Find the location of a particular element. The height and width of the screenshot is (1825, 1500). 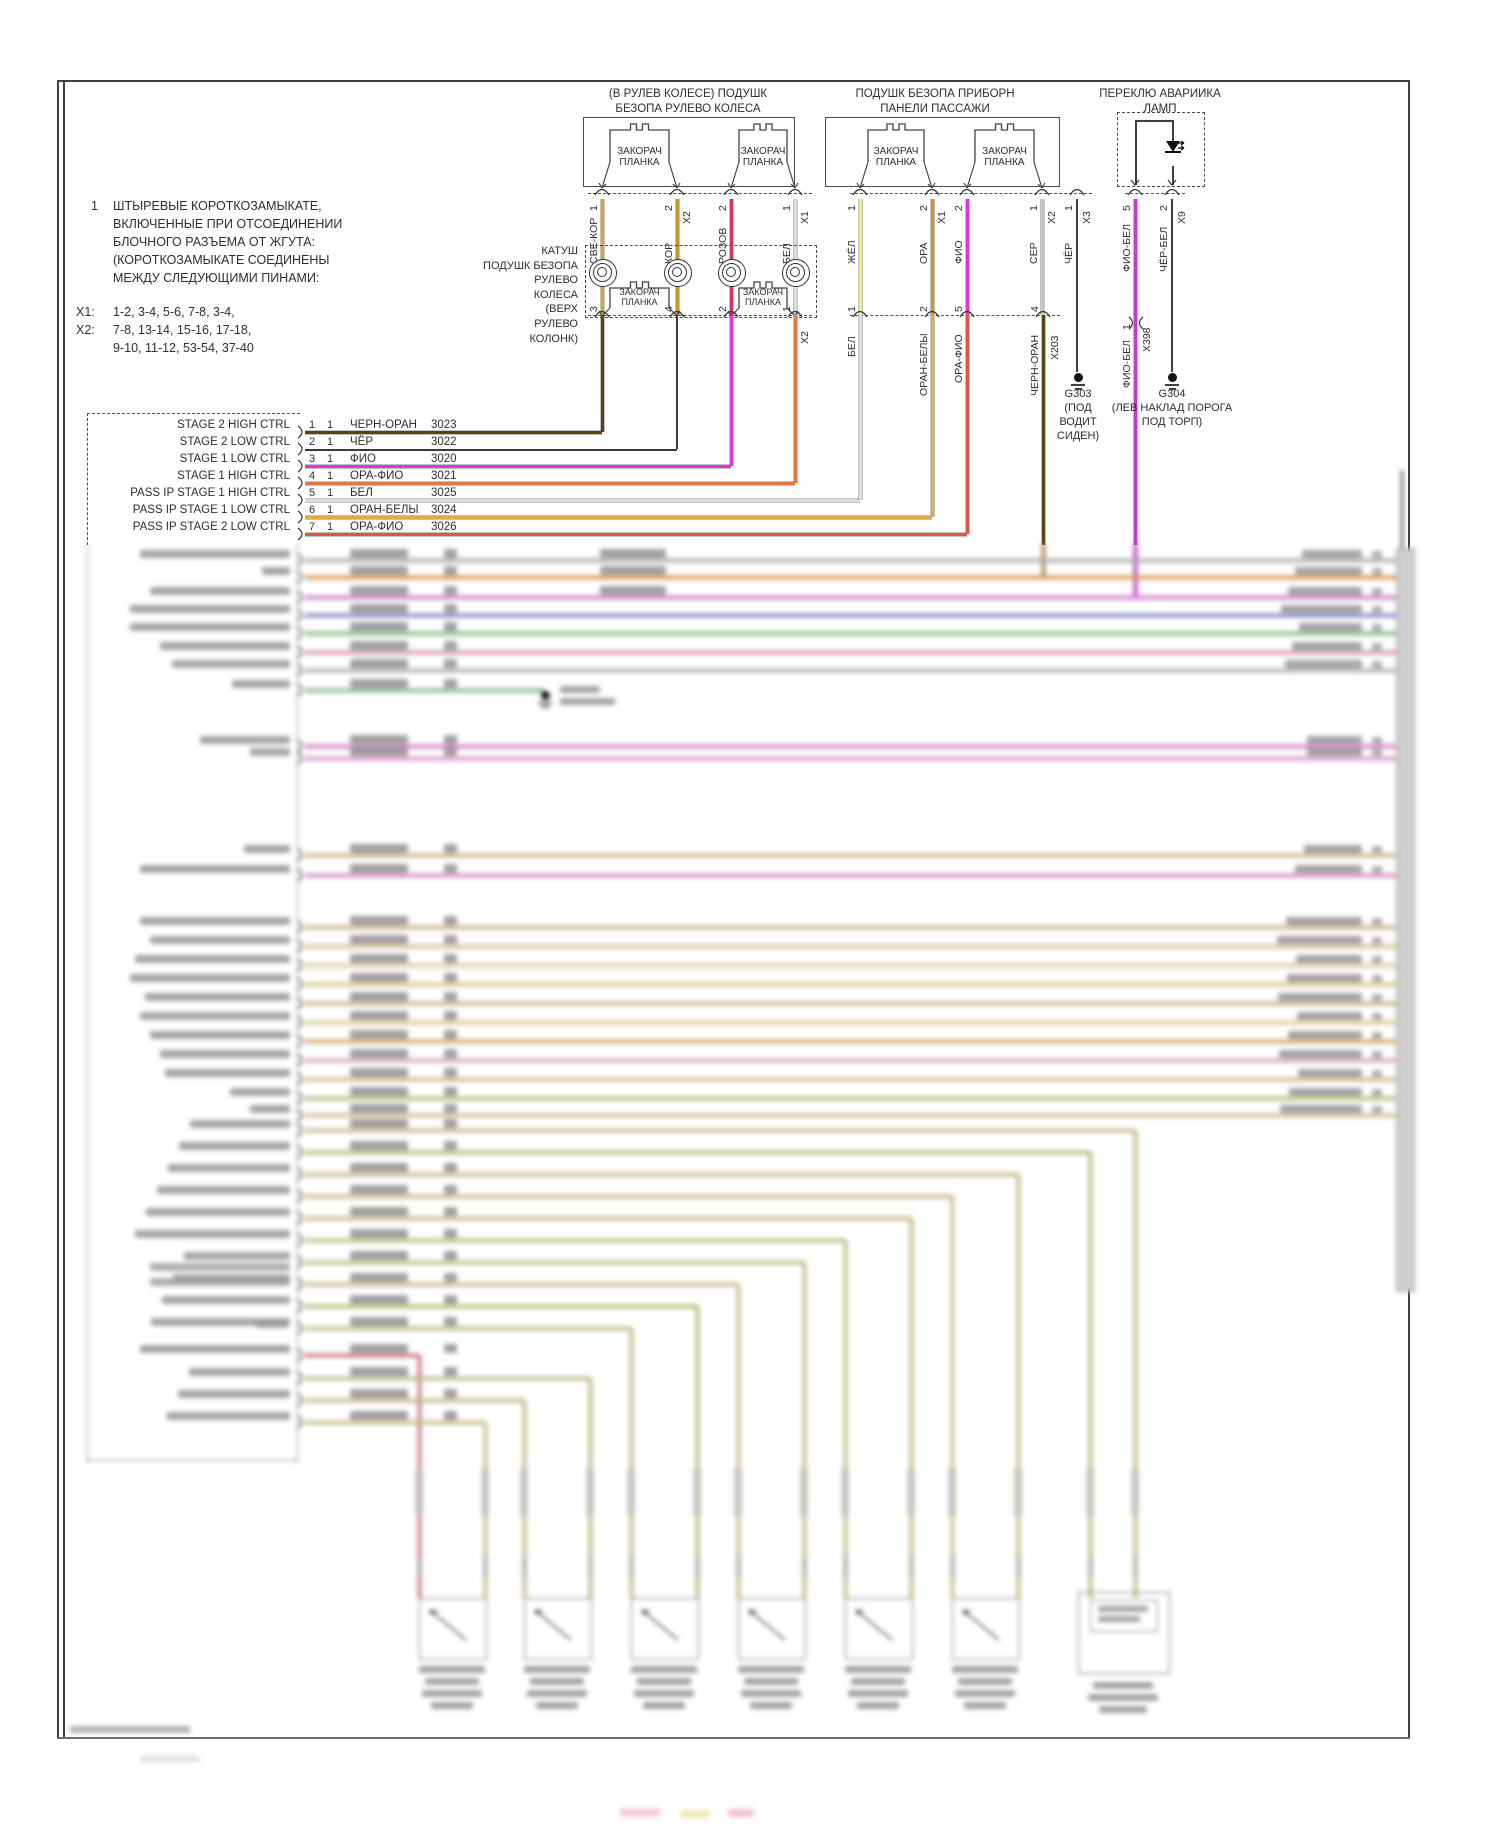

module-pin-number: 6 is located at coordinates (312, 510).